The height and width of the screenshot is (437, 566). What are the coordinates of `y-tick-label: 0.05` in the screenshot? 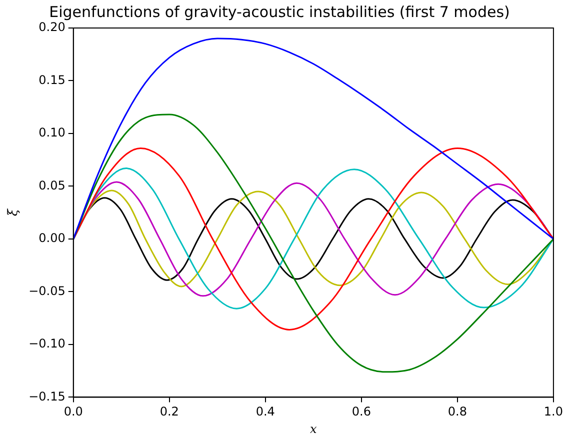 It's located at (52, 185).